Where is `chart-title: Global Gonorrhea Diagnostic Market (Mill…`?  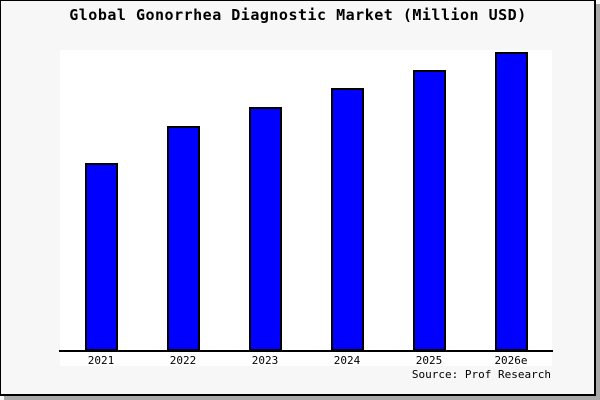
chart-title: Global Gonorrhea Diagnostic Market (Mill… is located at coordinates (298, 15).